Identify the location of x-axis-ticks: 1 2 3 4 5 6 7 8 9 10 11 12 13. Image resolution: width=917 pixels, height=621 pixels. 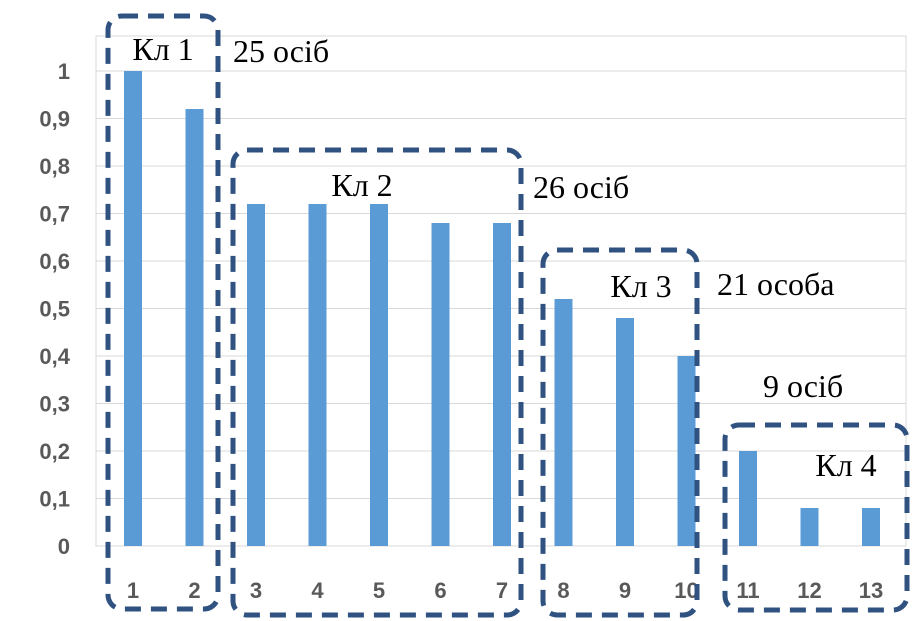
(505, 590).